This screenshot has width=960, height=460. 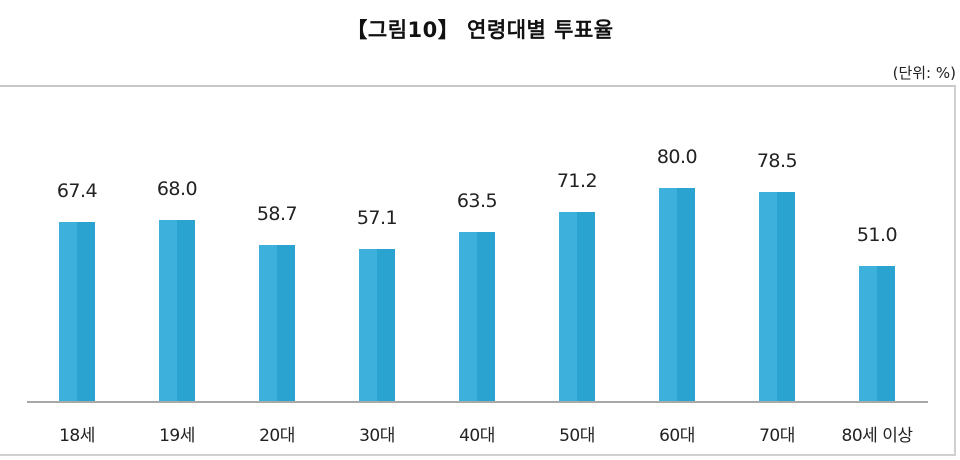 What do you see at coordinates (777, 436) in the screenshot?
I see `x-axis-category-label: 70대` at bounding box center [777, 436].